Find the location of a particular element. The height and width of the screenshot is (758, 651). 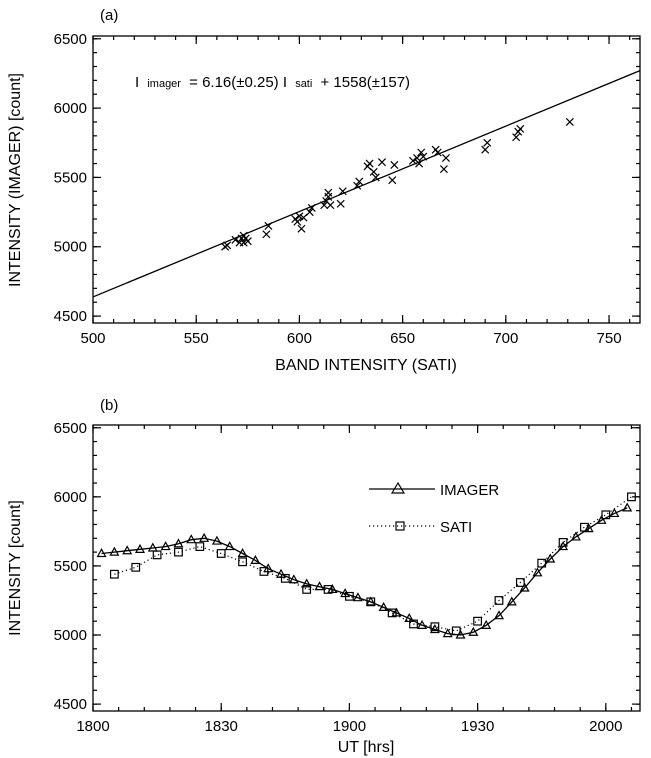

panel-a-x-tick-label: 650 is located at coordinates (402, 338).